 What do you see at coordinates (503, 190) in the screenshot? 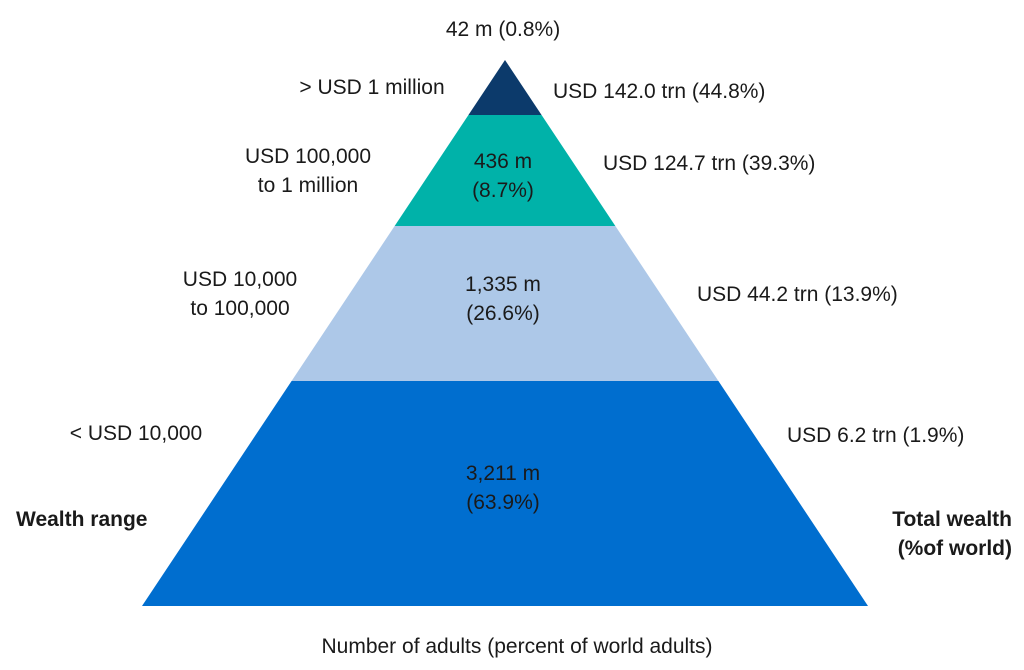
I see `adults-label: (8.7%)` at bounding box center [503, 190].